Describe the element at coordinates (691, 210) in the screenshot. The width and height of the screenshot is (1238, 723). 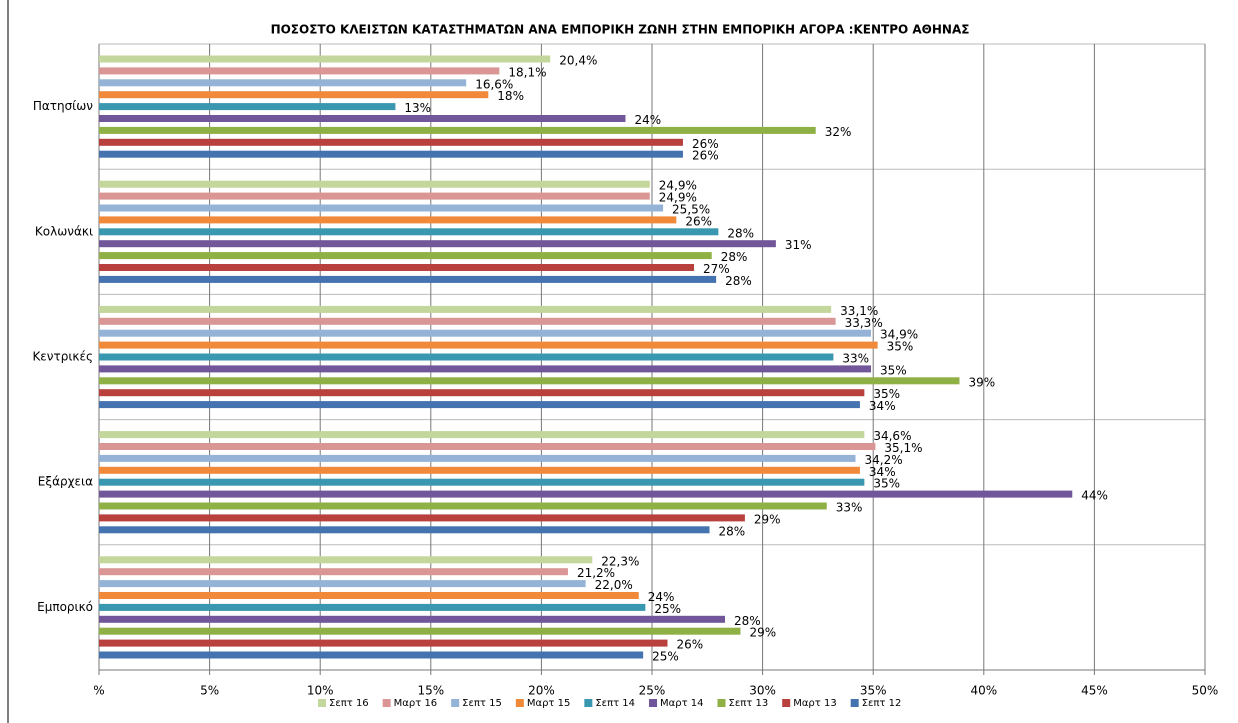
I see `data-label: 25,5%` at that location.